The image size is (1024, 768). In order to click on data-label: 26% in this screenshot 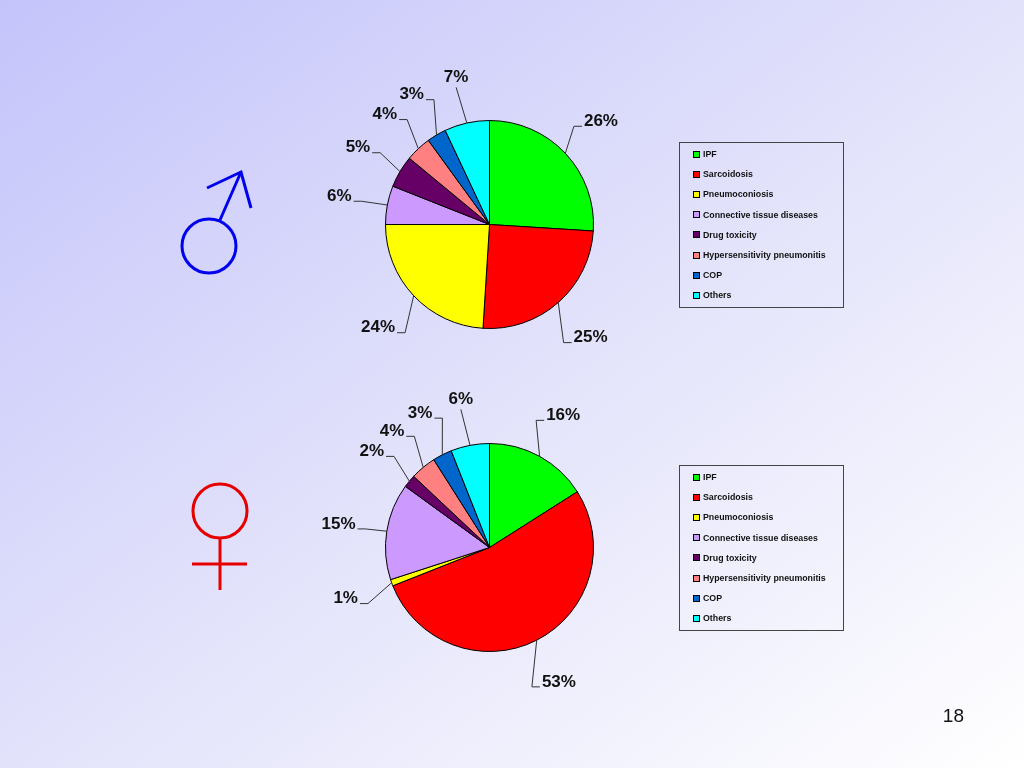, I will do `click(600, 120)`.